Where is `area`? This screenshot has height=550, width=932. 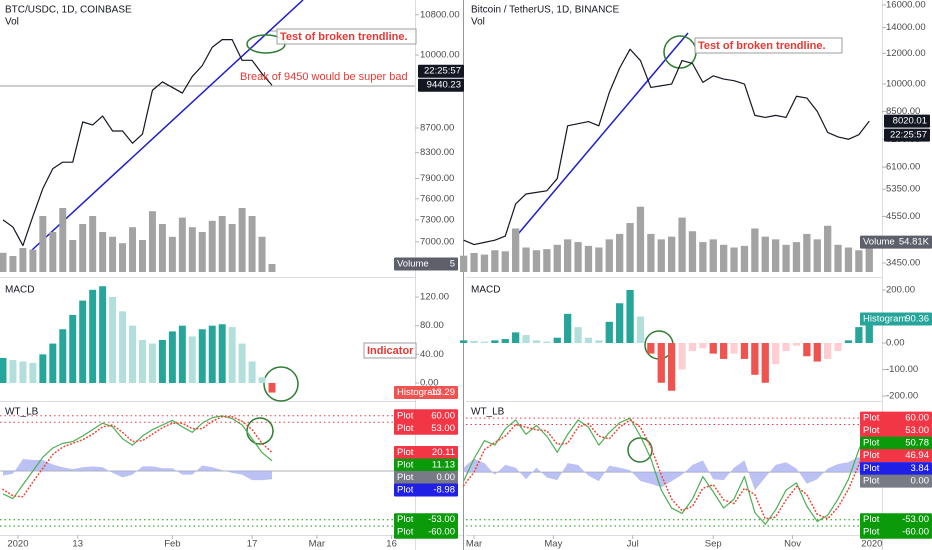
area is located at coordinates (666, 473).